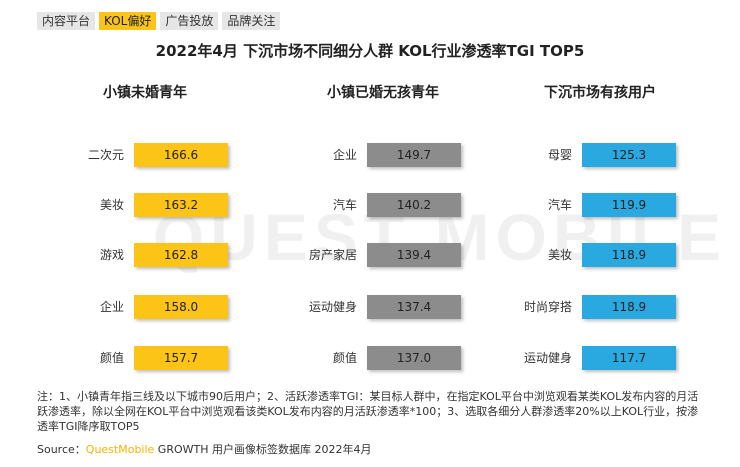 This screenshot has width=740, height=467. Describe the element at coordinates (61, 449) in the screenshot. I see `source-prefix: Source：` at that location.